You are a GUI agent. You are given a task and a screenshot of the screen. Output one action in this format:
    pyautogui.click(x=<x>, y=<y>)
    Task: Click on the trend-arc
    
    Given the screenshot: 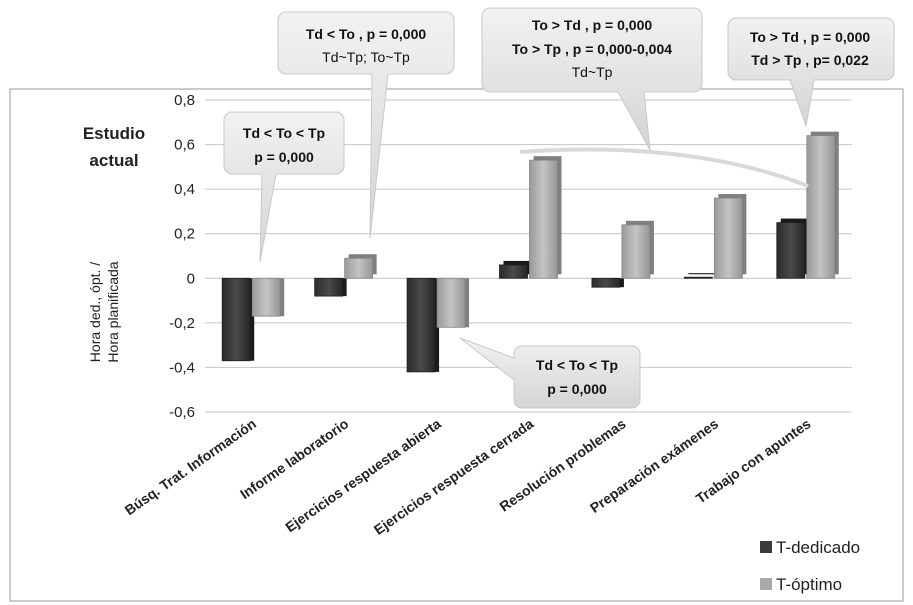 What is the action you would take?
    pyautogui.click(x=664, y=167)
    